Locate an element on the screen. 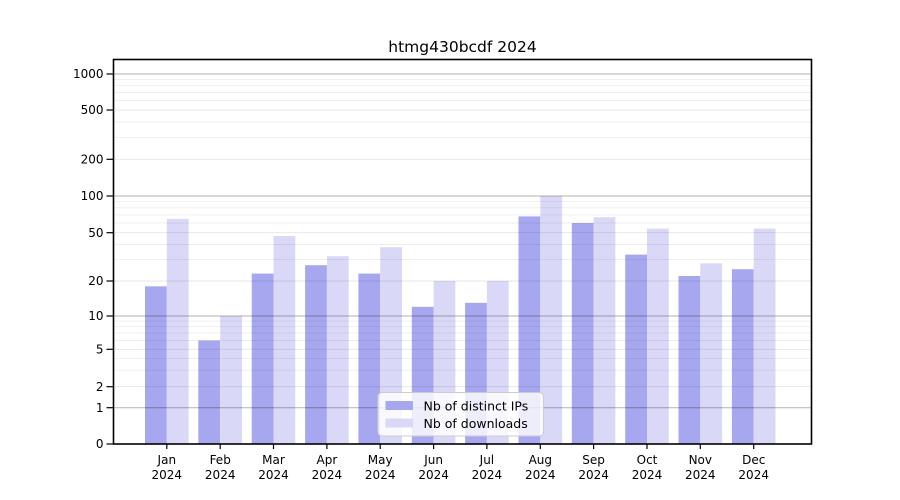 This screenshot has width=900, height=500. y-tick-label-0: 0 is located at coordinates (100, 444).